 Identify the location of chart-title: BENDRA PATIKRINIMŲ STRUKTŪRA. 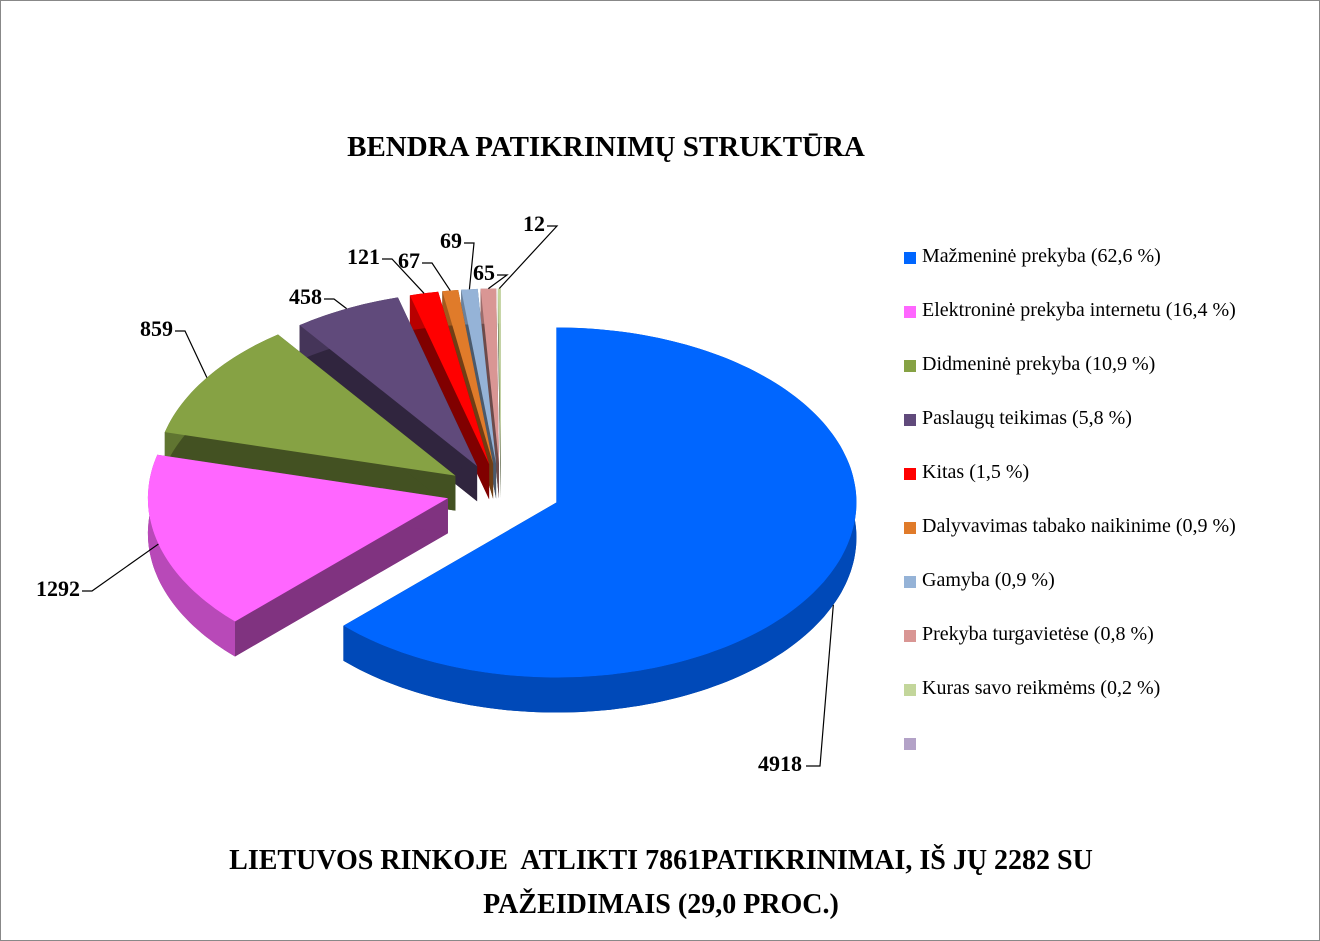
(606, 147).